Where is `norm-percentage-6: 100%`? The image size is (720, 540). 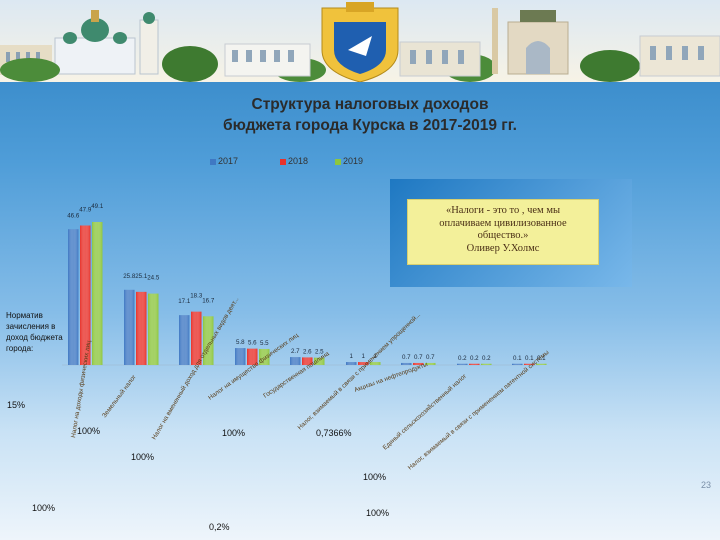 norm-percentage-6: 100% is located at coordinates (375, 477).